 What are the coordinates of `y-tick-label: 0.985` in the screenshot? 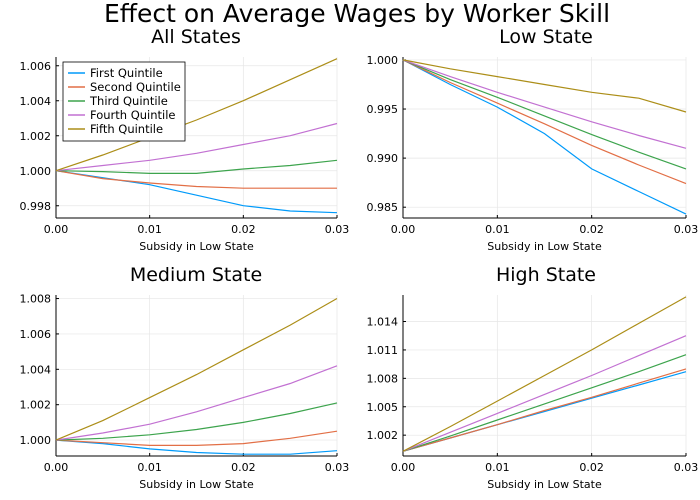 It's located at (383, 207).